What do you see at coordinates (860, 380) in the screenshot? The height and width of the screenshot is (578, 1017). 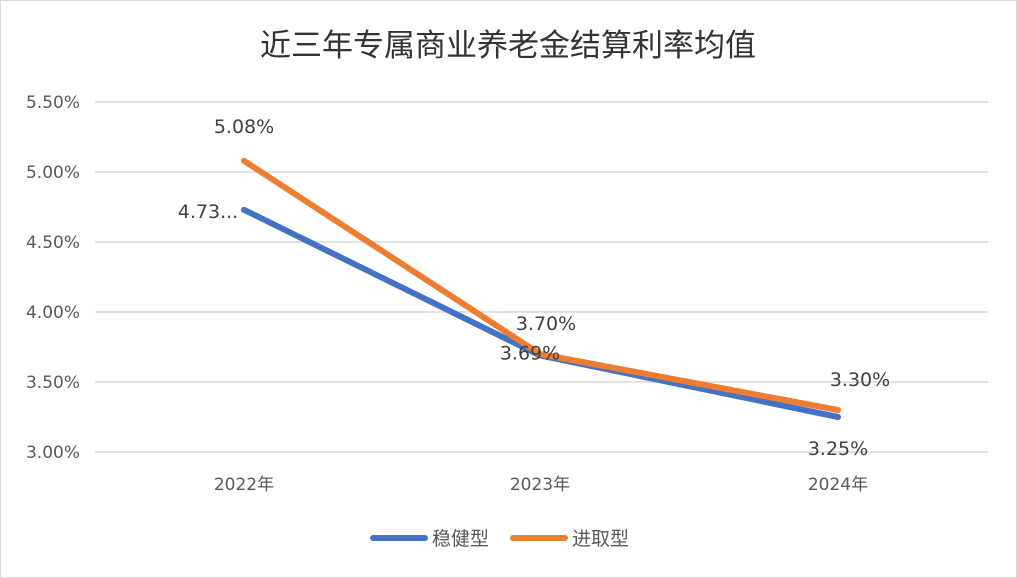 I see `data-label: 3.30%` at bounding box center [860, 380].